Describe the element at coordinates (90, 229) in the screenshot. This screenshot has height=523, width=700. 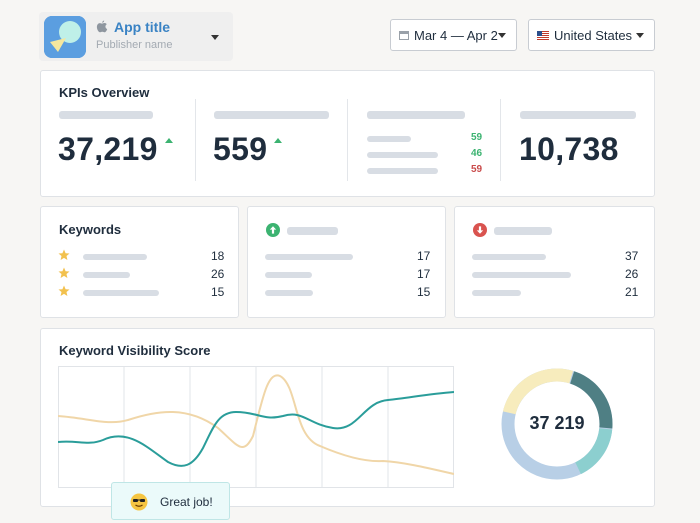
I see `keywords-title: Keywords` at that location.